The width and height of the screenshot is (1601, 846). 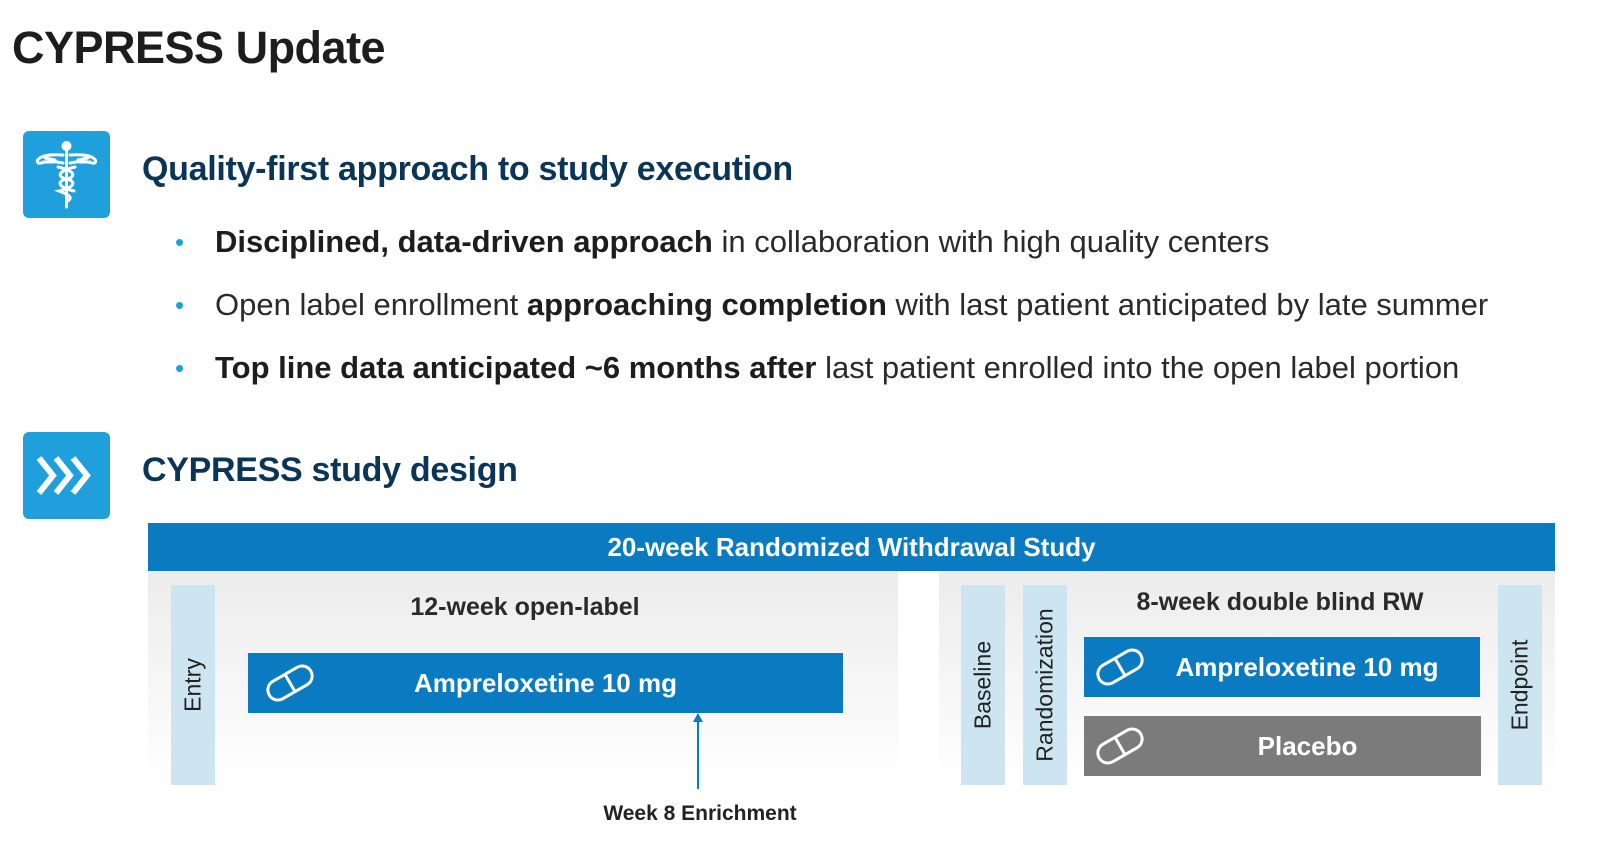 What do you see at coordinates (66, 174) in the screenshot?
I see `caduceus-icon` at bounding box center [66, 174].